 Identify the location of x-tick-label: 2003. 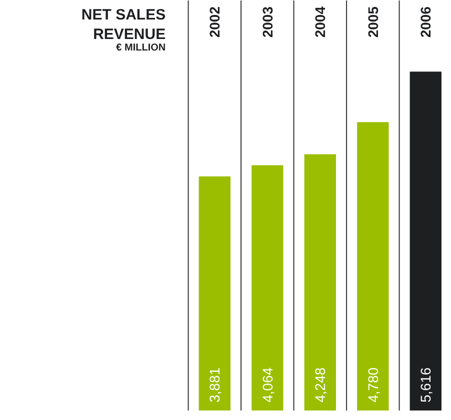
(267, 22).